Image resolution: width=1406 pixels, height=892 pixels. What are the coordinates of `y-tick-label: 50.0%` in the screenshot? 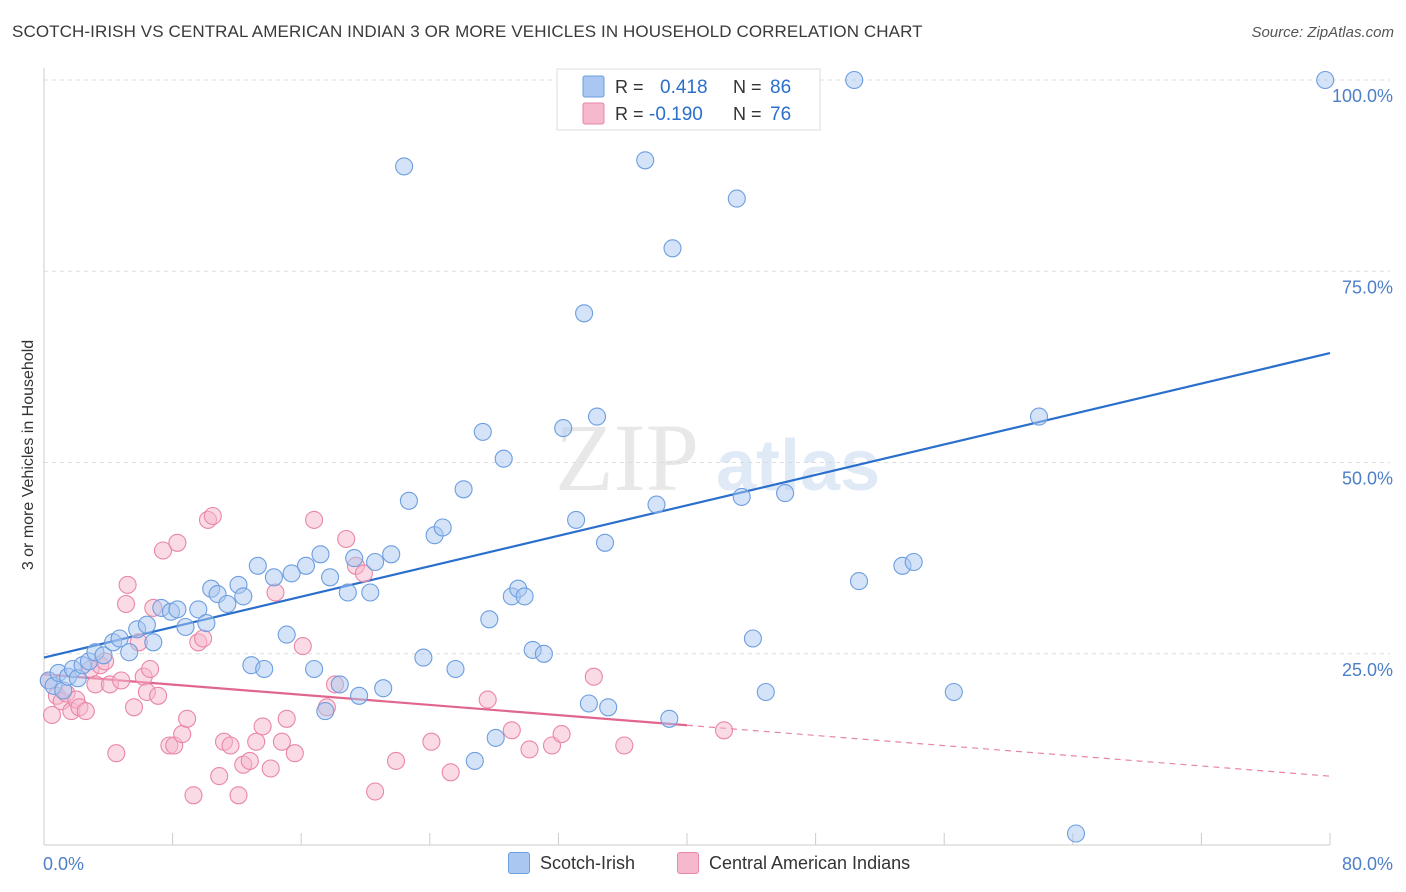 It's located at (1367, 479).